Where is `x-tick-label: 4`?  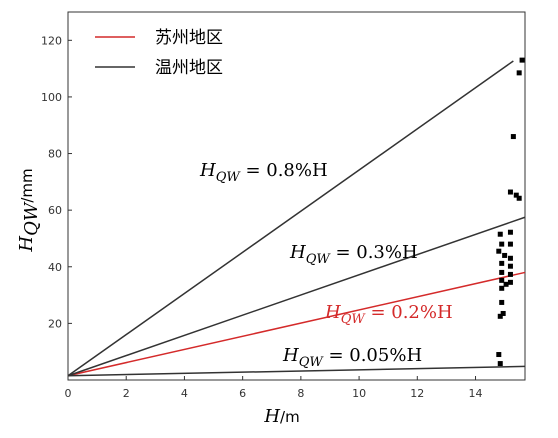 x-tick-label: 4 is located at coordinates (184, 393).